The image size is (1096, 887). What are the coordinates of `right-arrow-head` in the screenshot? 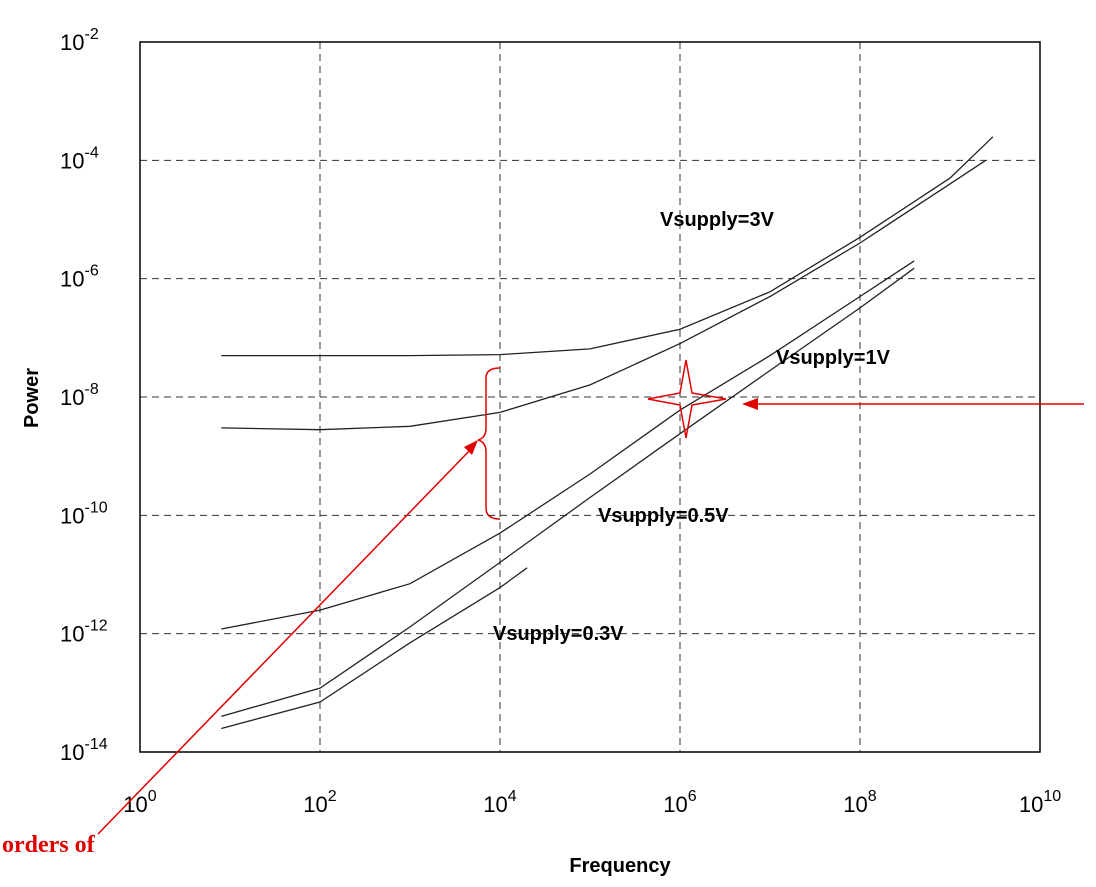 It's located at (750, 404).